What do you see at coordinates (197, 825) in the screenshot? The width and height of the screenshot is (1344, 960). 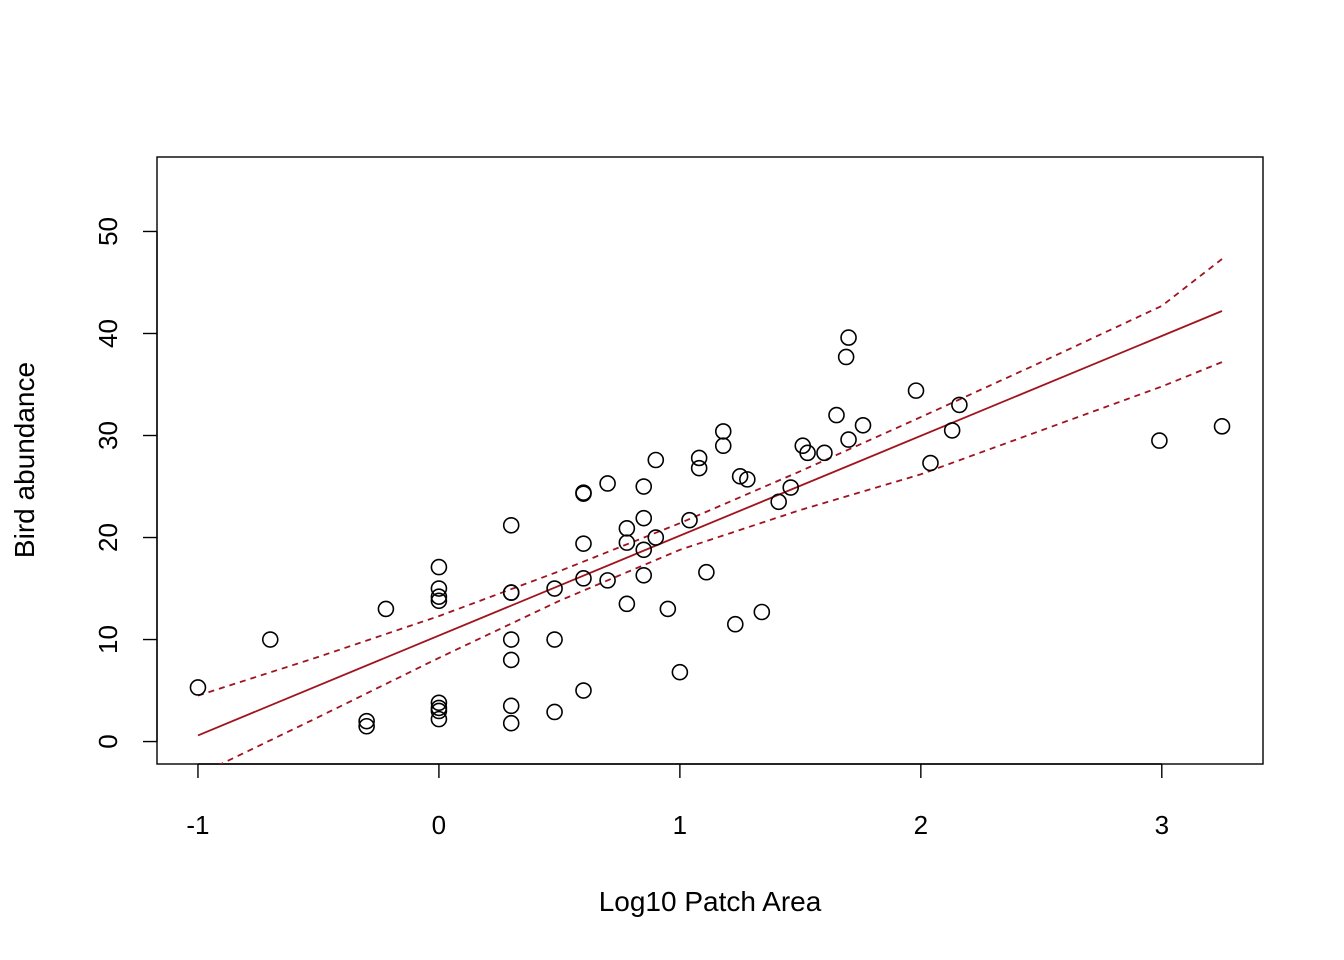 I see `x-tick-label: -1` at bounding box center [197, 825].